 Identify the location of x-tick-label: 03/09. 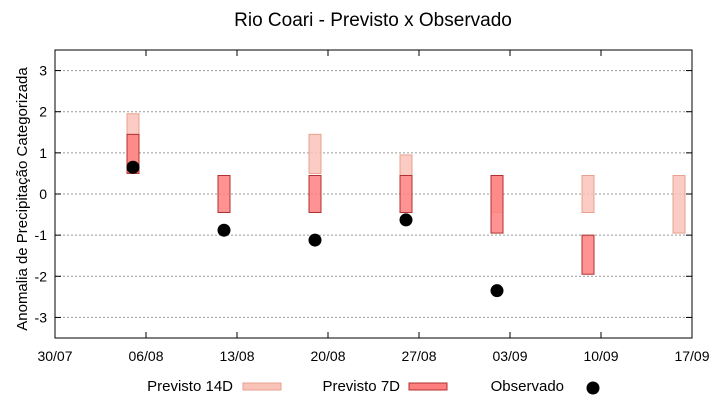
(509, 356).